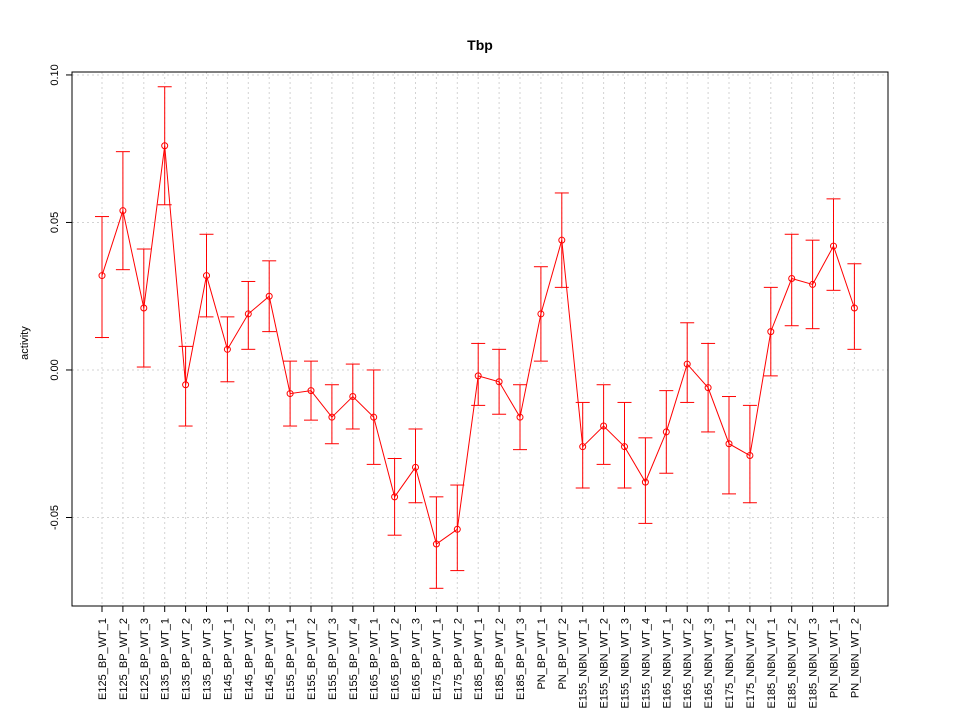 Image resolution: width=960 pixels, height=720 pixels. I want to click on x-tick-label: E155_BP_WT_3, so click(333, 659).